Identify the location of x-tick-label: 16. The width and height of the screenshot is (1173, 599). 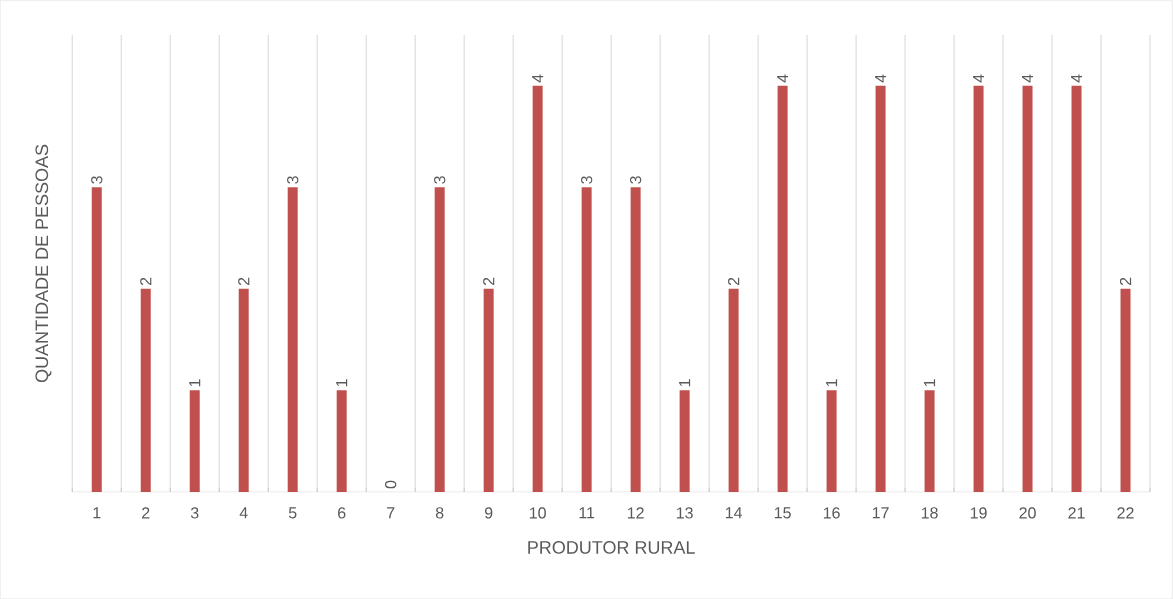
(831, 513).